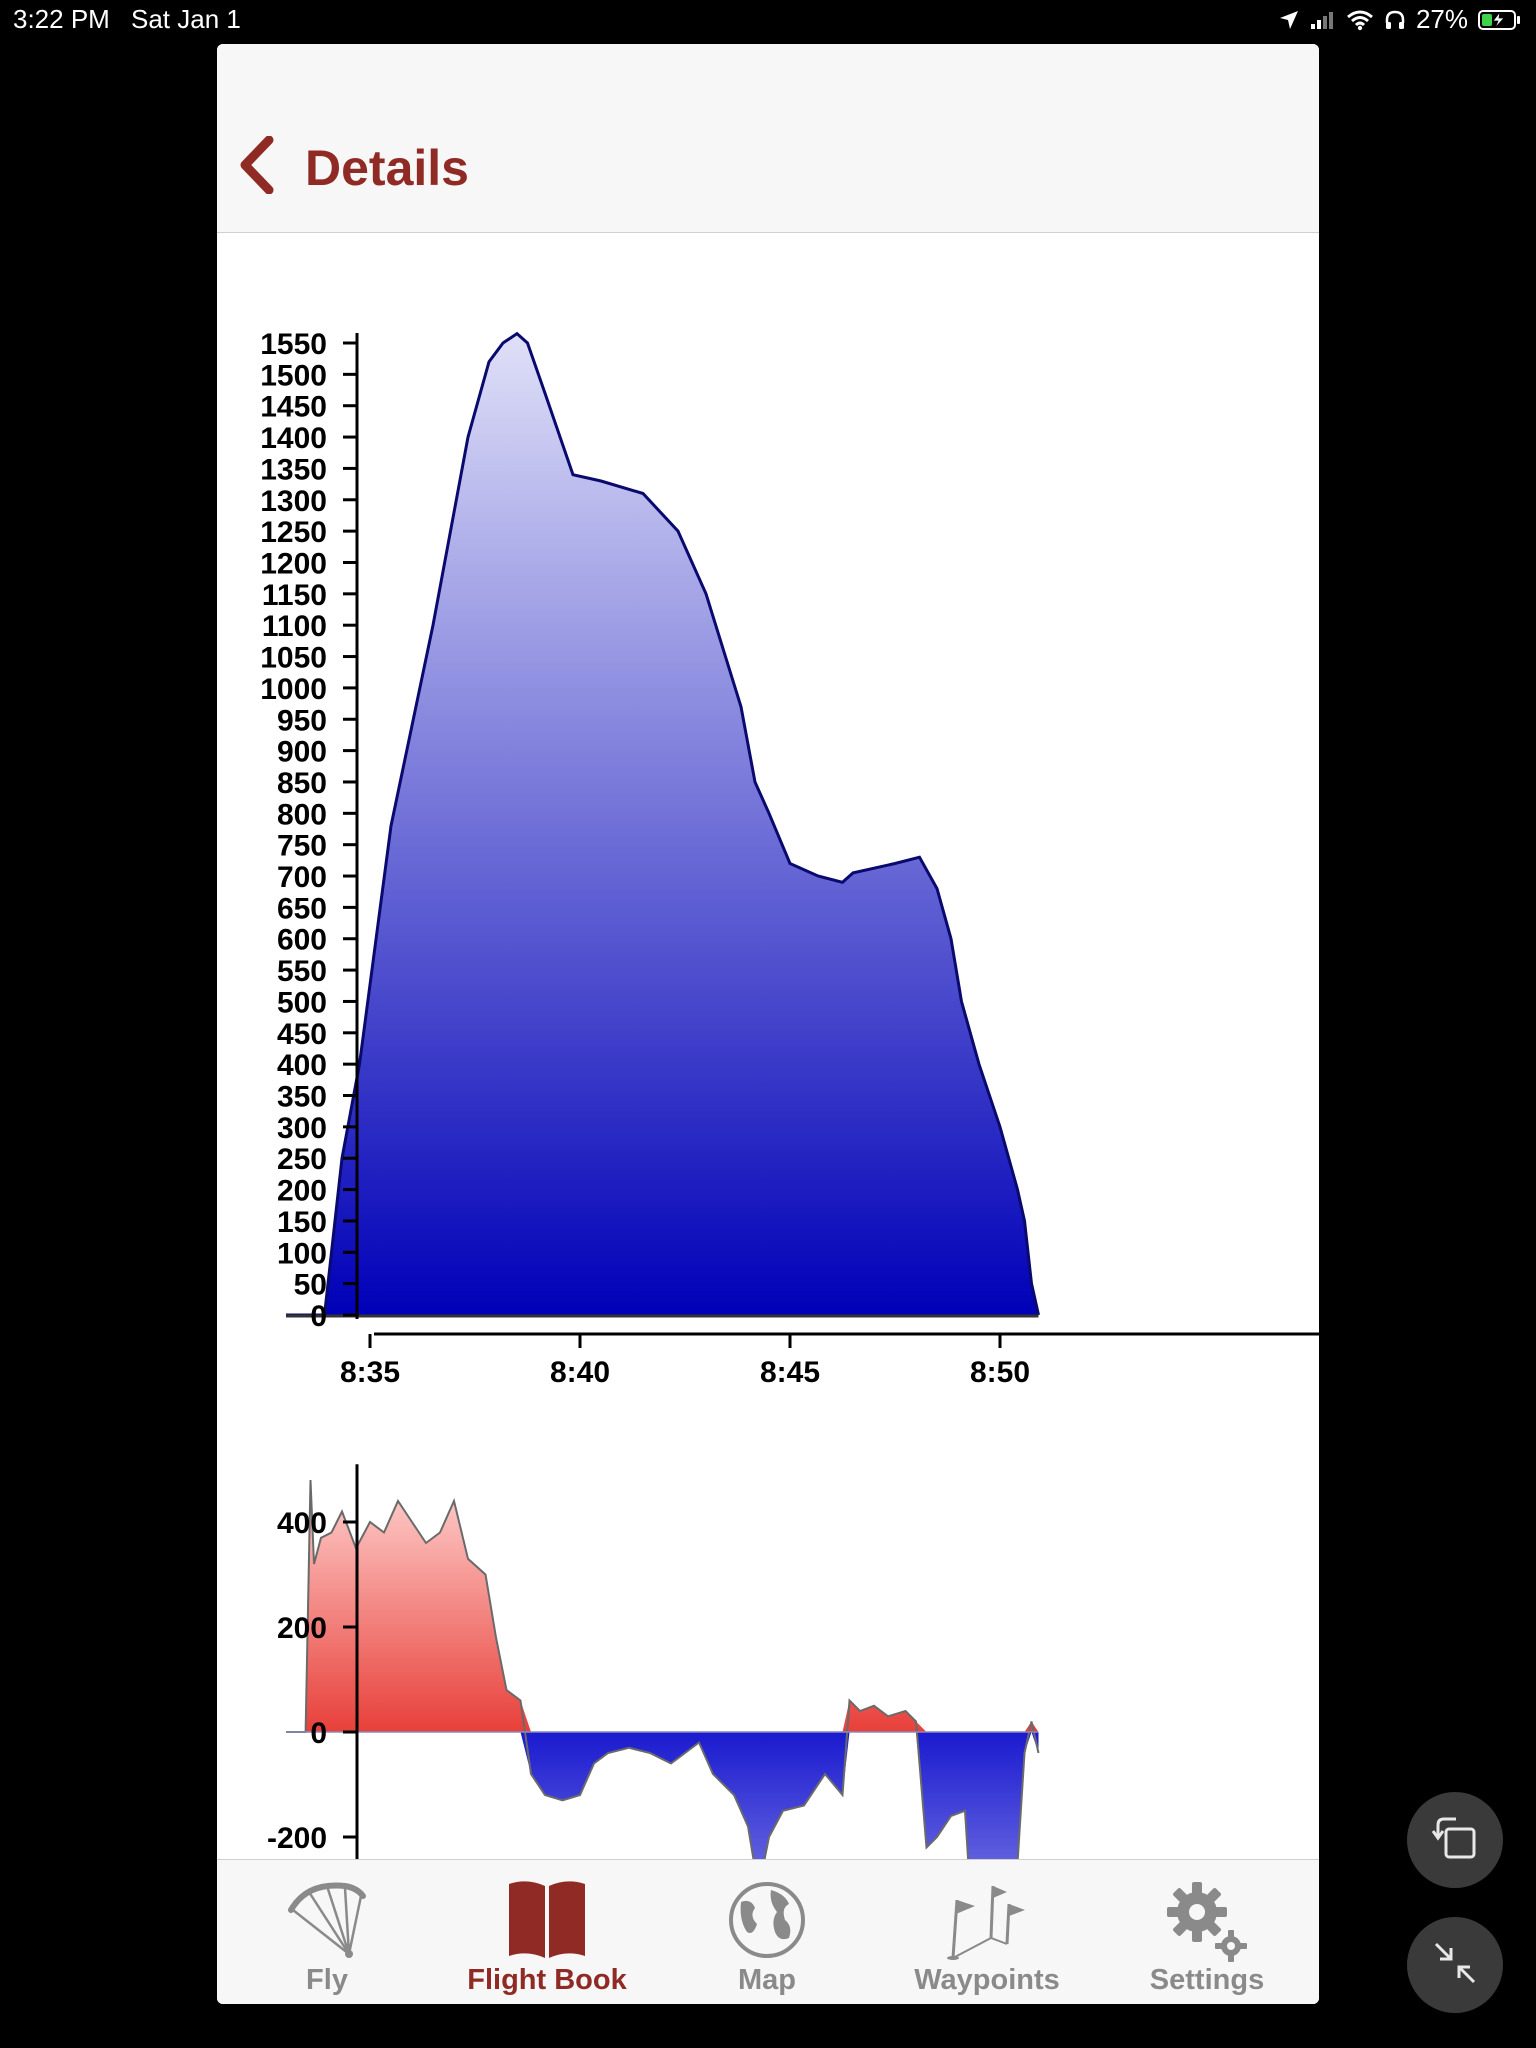 This screenshot has width=1536, height=2048. I want to click on rotate-screen-button, so click(1455, 1840).